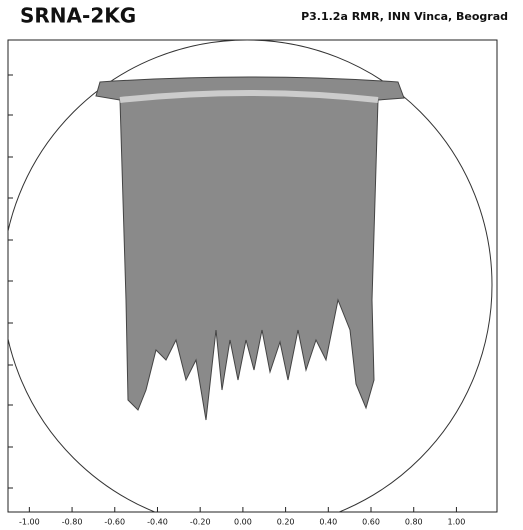 The height and width of the screenshot is (530, 523). Describe the element at coordinates (249, 96) in the screenshot. I see `contour-highlight` at that location.